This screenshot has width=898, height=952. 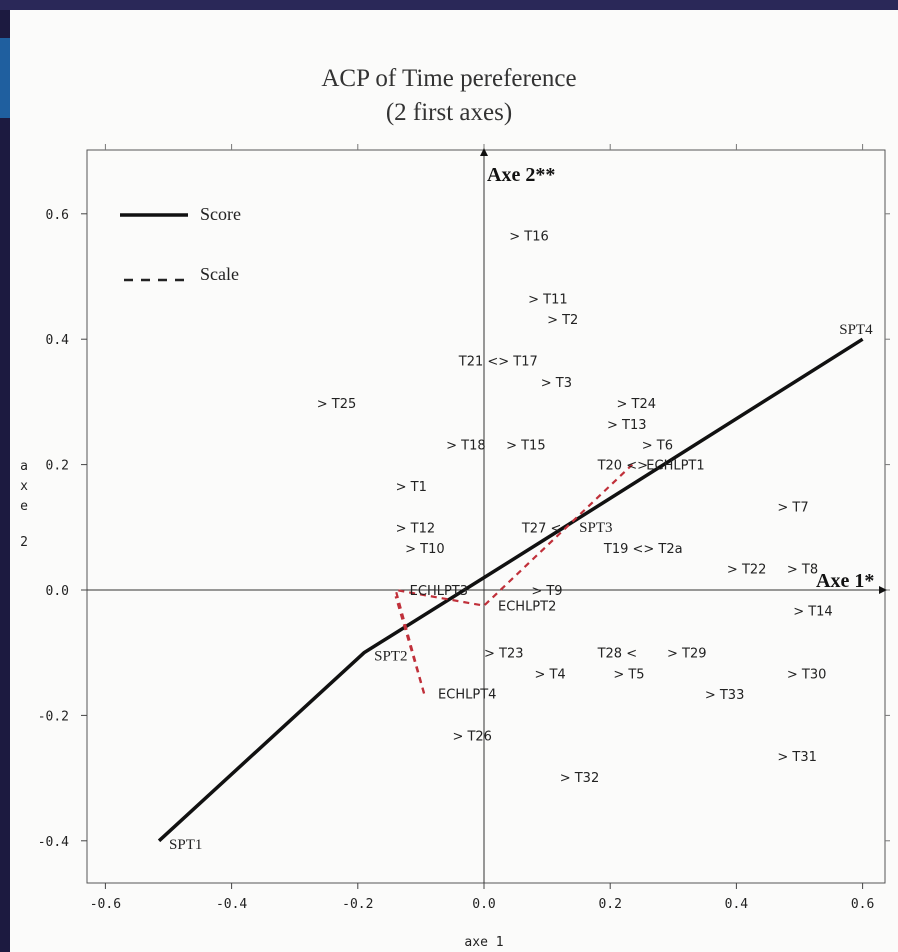 What do you see at coordinates (231, 904) in the screenshot?
I see `x-tick-label: -0.4` at bounding box center [231, 904].